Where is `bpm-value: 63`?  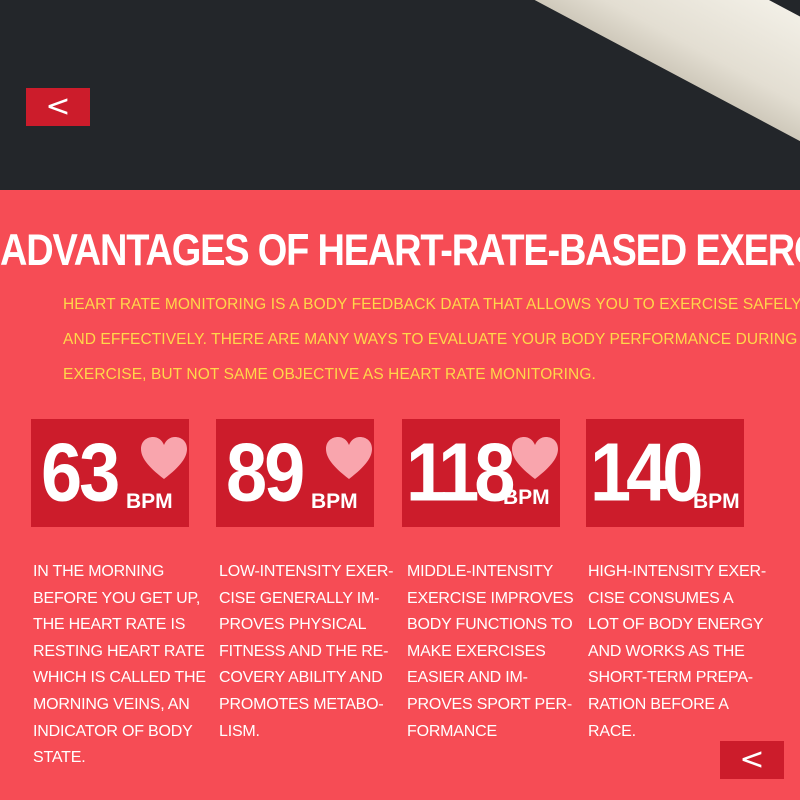
bpm-value: 63 is located at coordinates (80, 472).